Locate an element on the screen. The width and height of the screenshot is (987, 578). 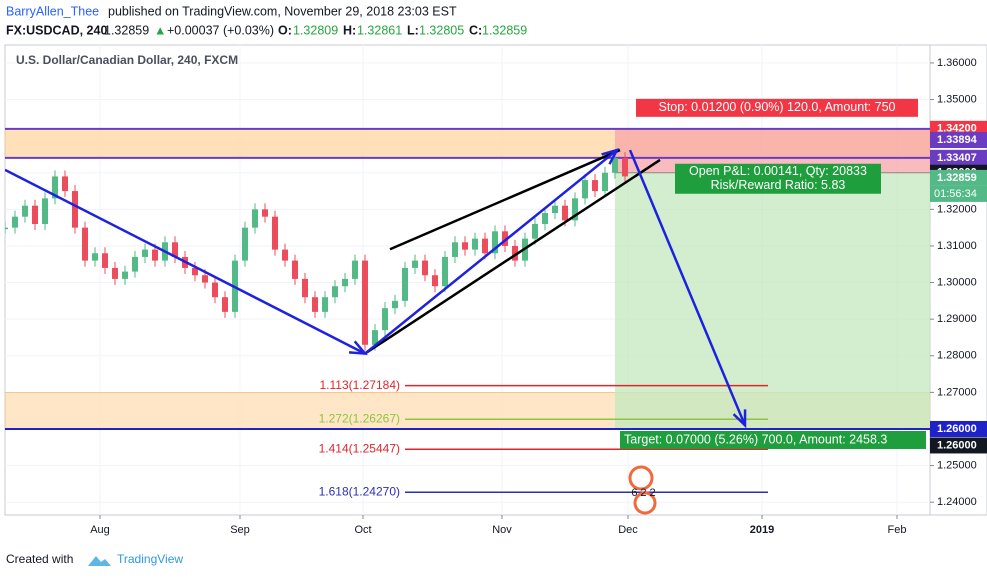
footer-created: Created with is located at coordinates (39, 559).